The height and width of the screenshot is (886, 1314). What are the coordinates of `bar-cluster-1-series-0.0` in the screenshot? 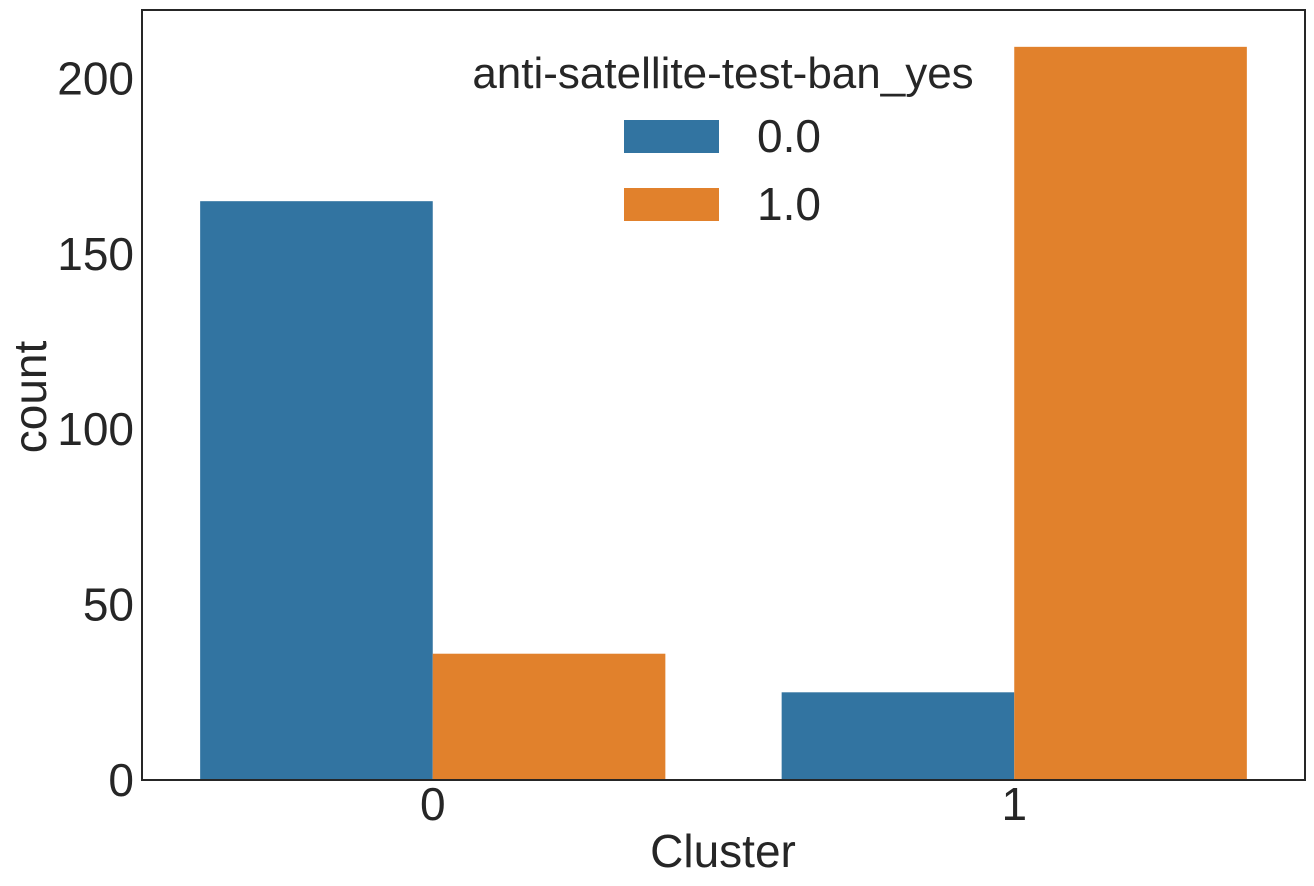 It's located at (898, 736).